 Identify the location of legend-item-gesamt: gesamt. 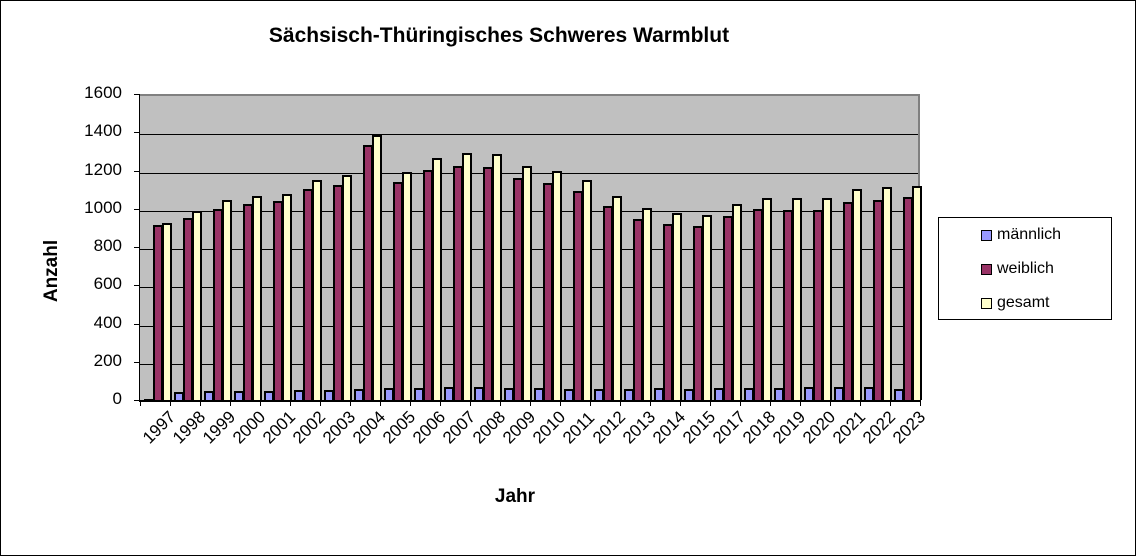
(1015, 303).